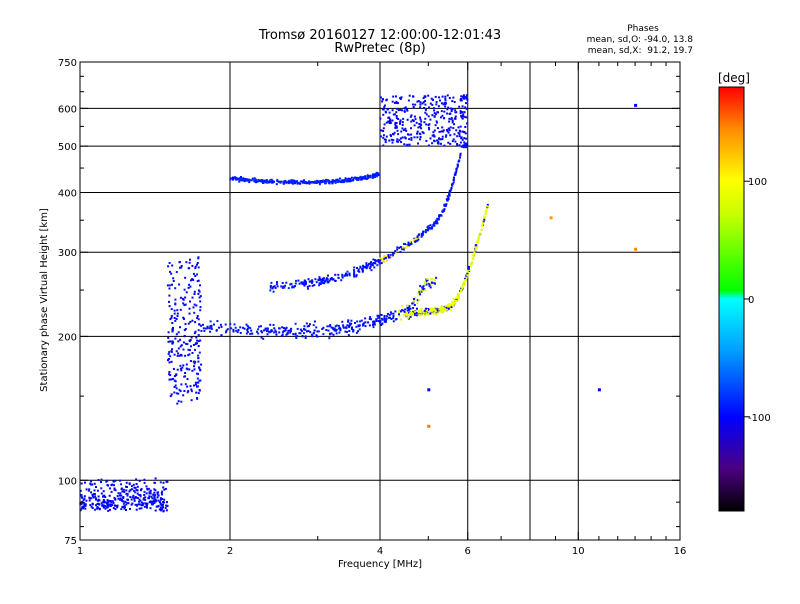 The height and width of the screenshot is (604, 800). I want to click on colorbar-gradient, so click(731, 299).